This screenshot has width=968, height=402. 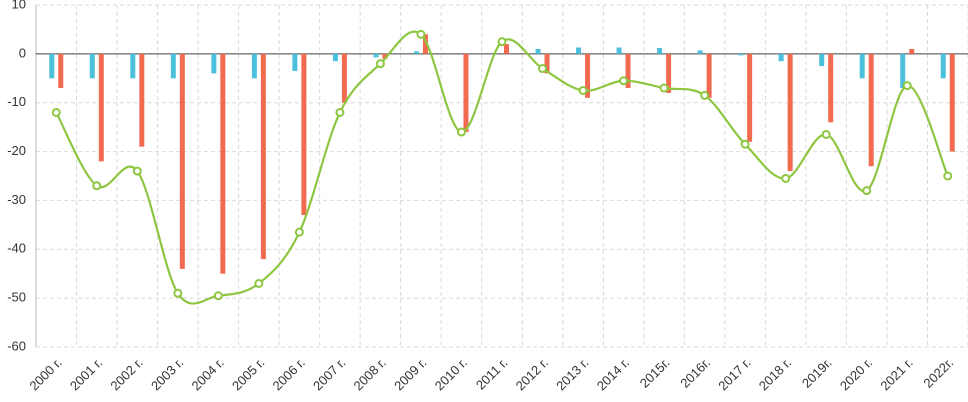 What do you see at coordinates (532, 374) in the screenshot?
I see `x-tick-label: 2012 г.` at bounding box center [532, 374].